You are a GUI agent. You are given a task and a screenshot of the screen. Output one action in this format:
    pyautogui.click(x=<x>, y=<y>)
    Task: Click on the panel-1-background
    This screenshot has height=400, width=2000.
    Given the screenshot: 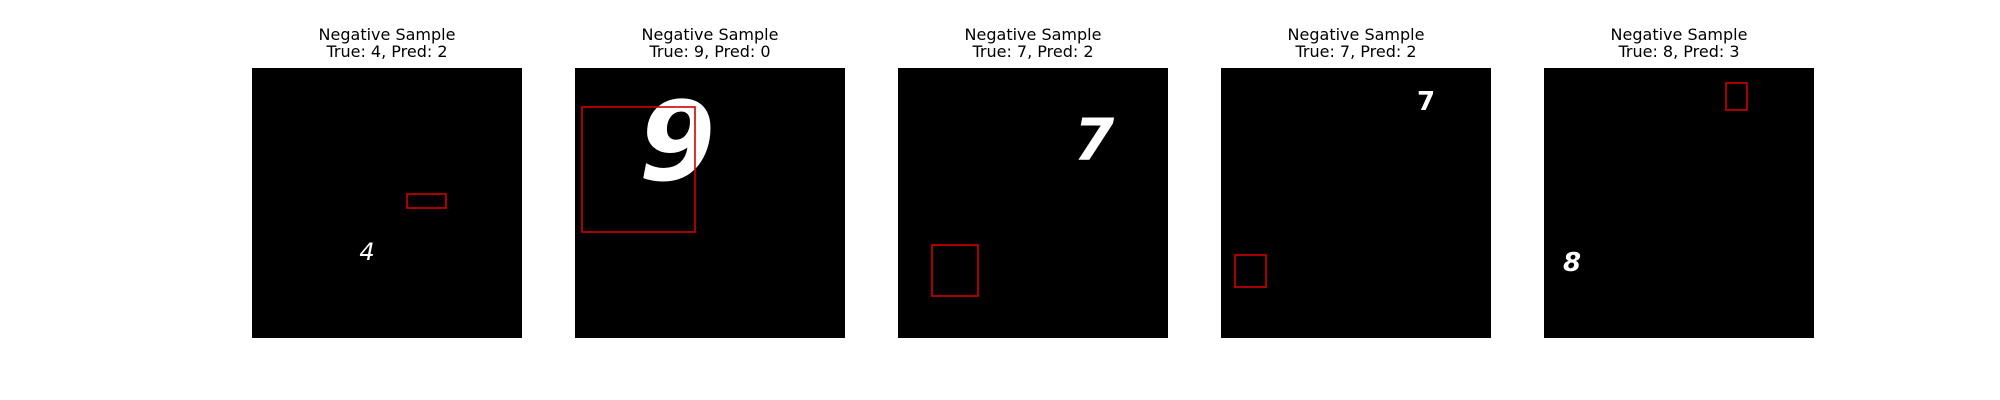 What is the action you would take?
    pyautogui.click(x=387, y=203)
    